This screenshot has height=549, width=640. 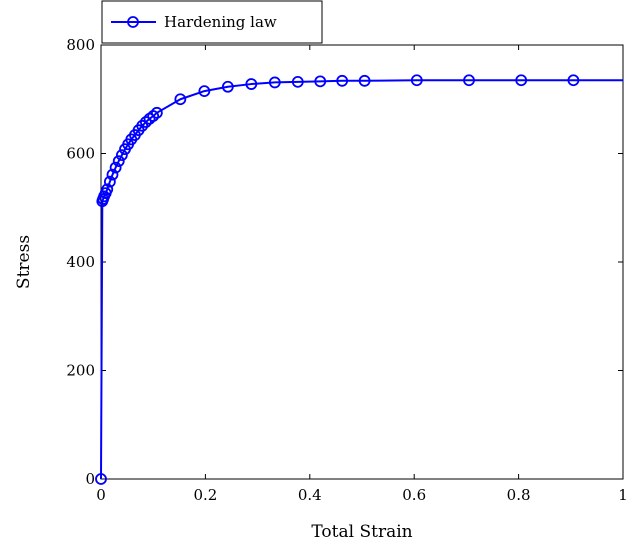 I want to click on legend: Hardening law, so click(x=212, y=22).